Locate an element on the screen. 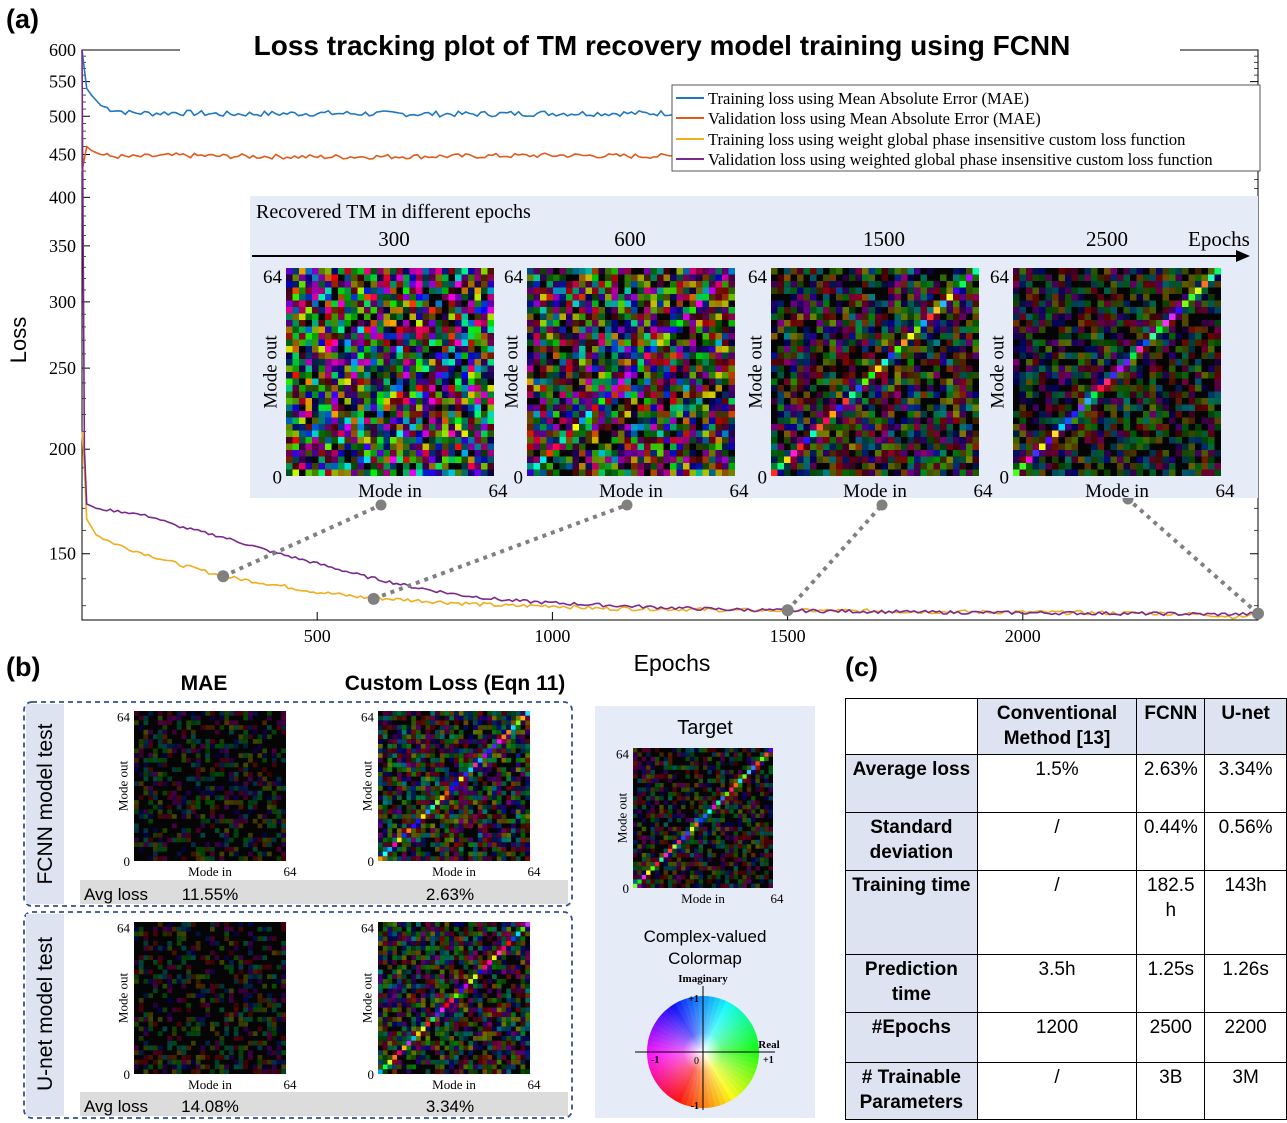  x-tick-label: 2000 is located at coordinates (1023, 636).